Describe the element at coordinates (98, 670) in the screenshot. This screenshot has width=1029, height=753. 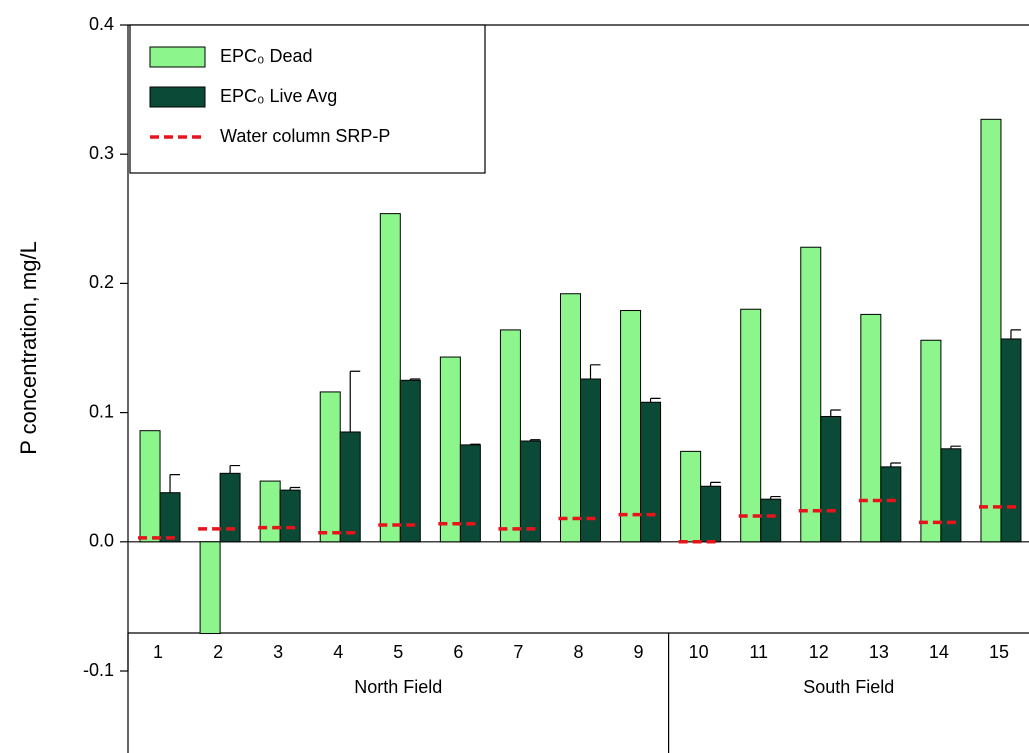
I see `y-tick-label: -0.1` at that location.